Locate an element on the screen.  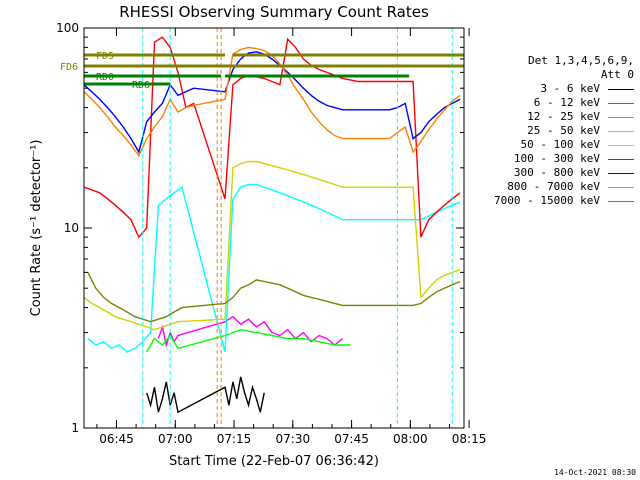
legend-item: 100 - 300 keV is located at coordinates (565, 159).